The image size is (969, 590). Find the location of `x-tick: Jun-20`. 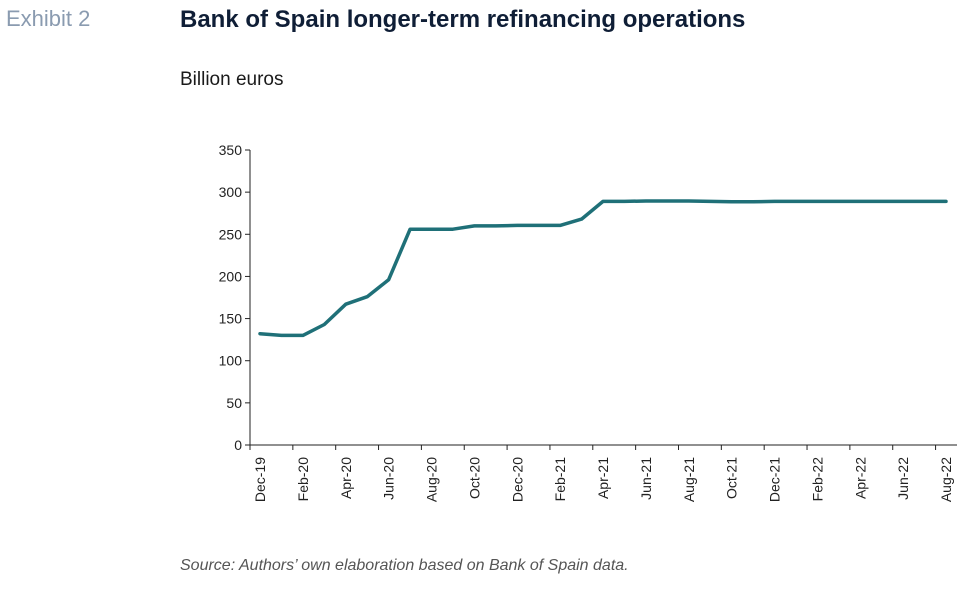

x-tick: Jun-20 is located at coordinates (389, 478).